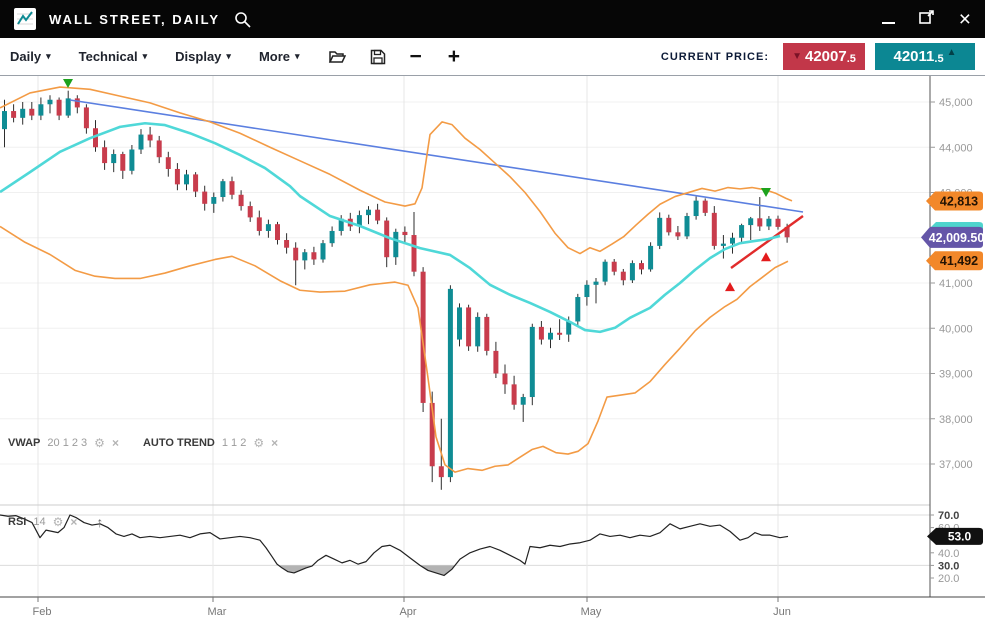 Image resolution: width=985 pixels, height=622 pixels. Describe the element at coordinates (914, 56) in the screenshot. I see `buy-price-value: 42011` at that location.